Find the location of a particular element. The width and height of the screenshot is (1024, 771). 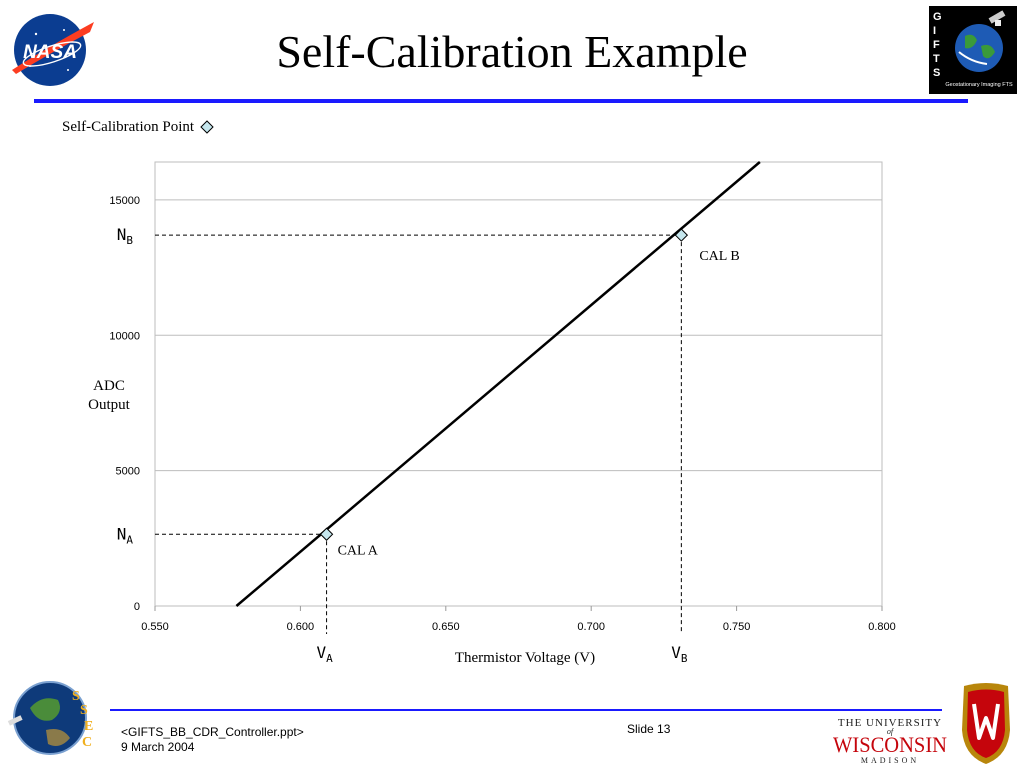

ssec-letter-4: C is located at coordinates (87, 742).